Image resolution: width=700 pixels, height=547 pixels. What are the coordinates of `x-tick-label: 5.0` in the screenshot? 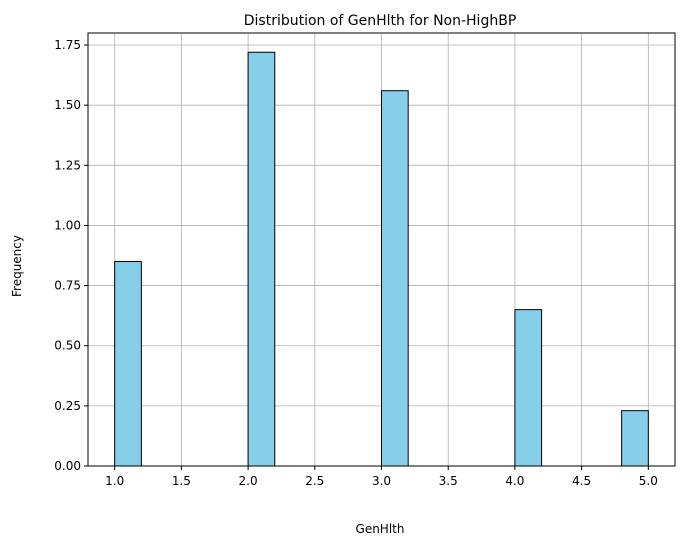 It's located at (648, 481).